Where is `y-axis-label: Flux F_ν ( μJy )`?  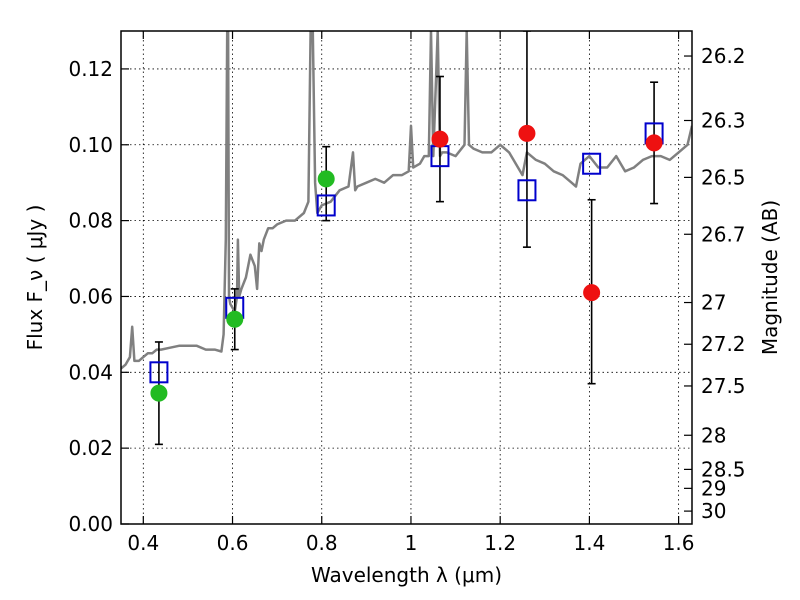 y-axis-label: Flux F_ν ( μJy ) is located at coordinates (35, 278).